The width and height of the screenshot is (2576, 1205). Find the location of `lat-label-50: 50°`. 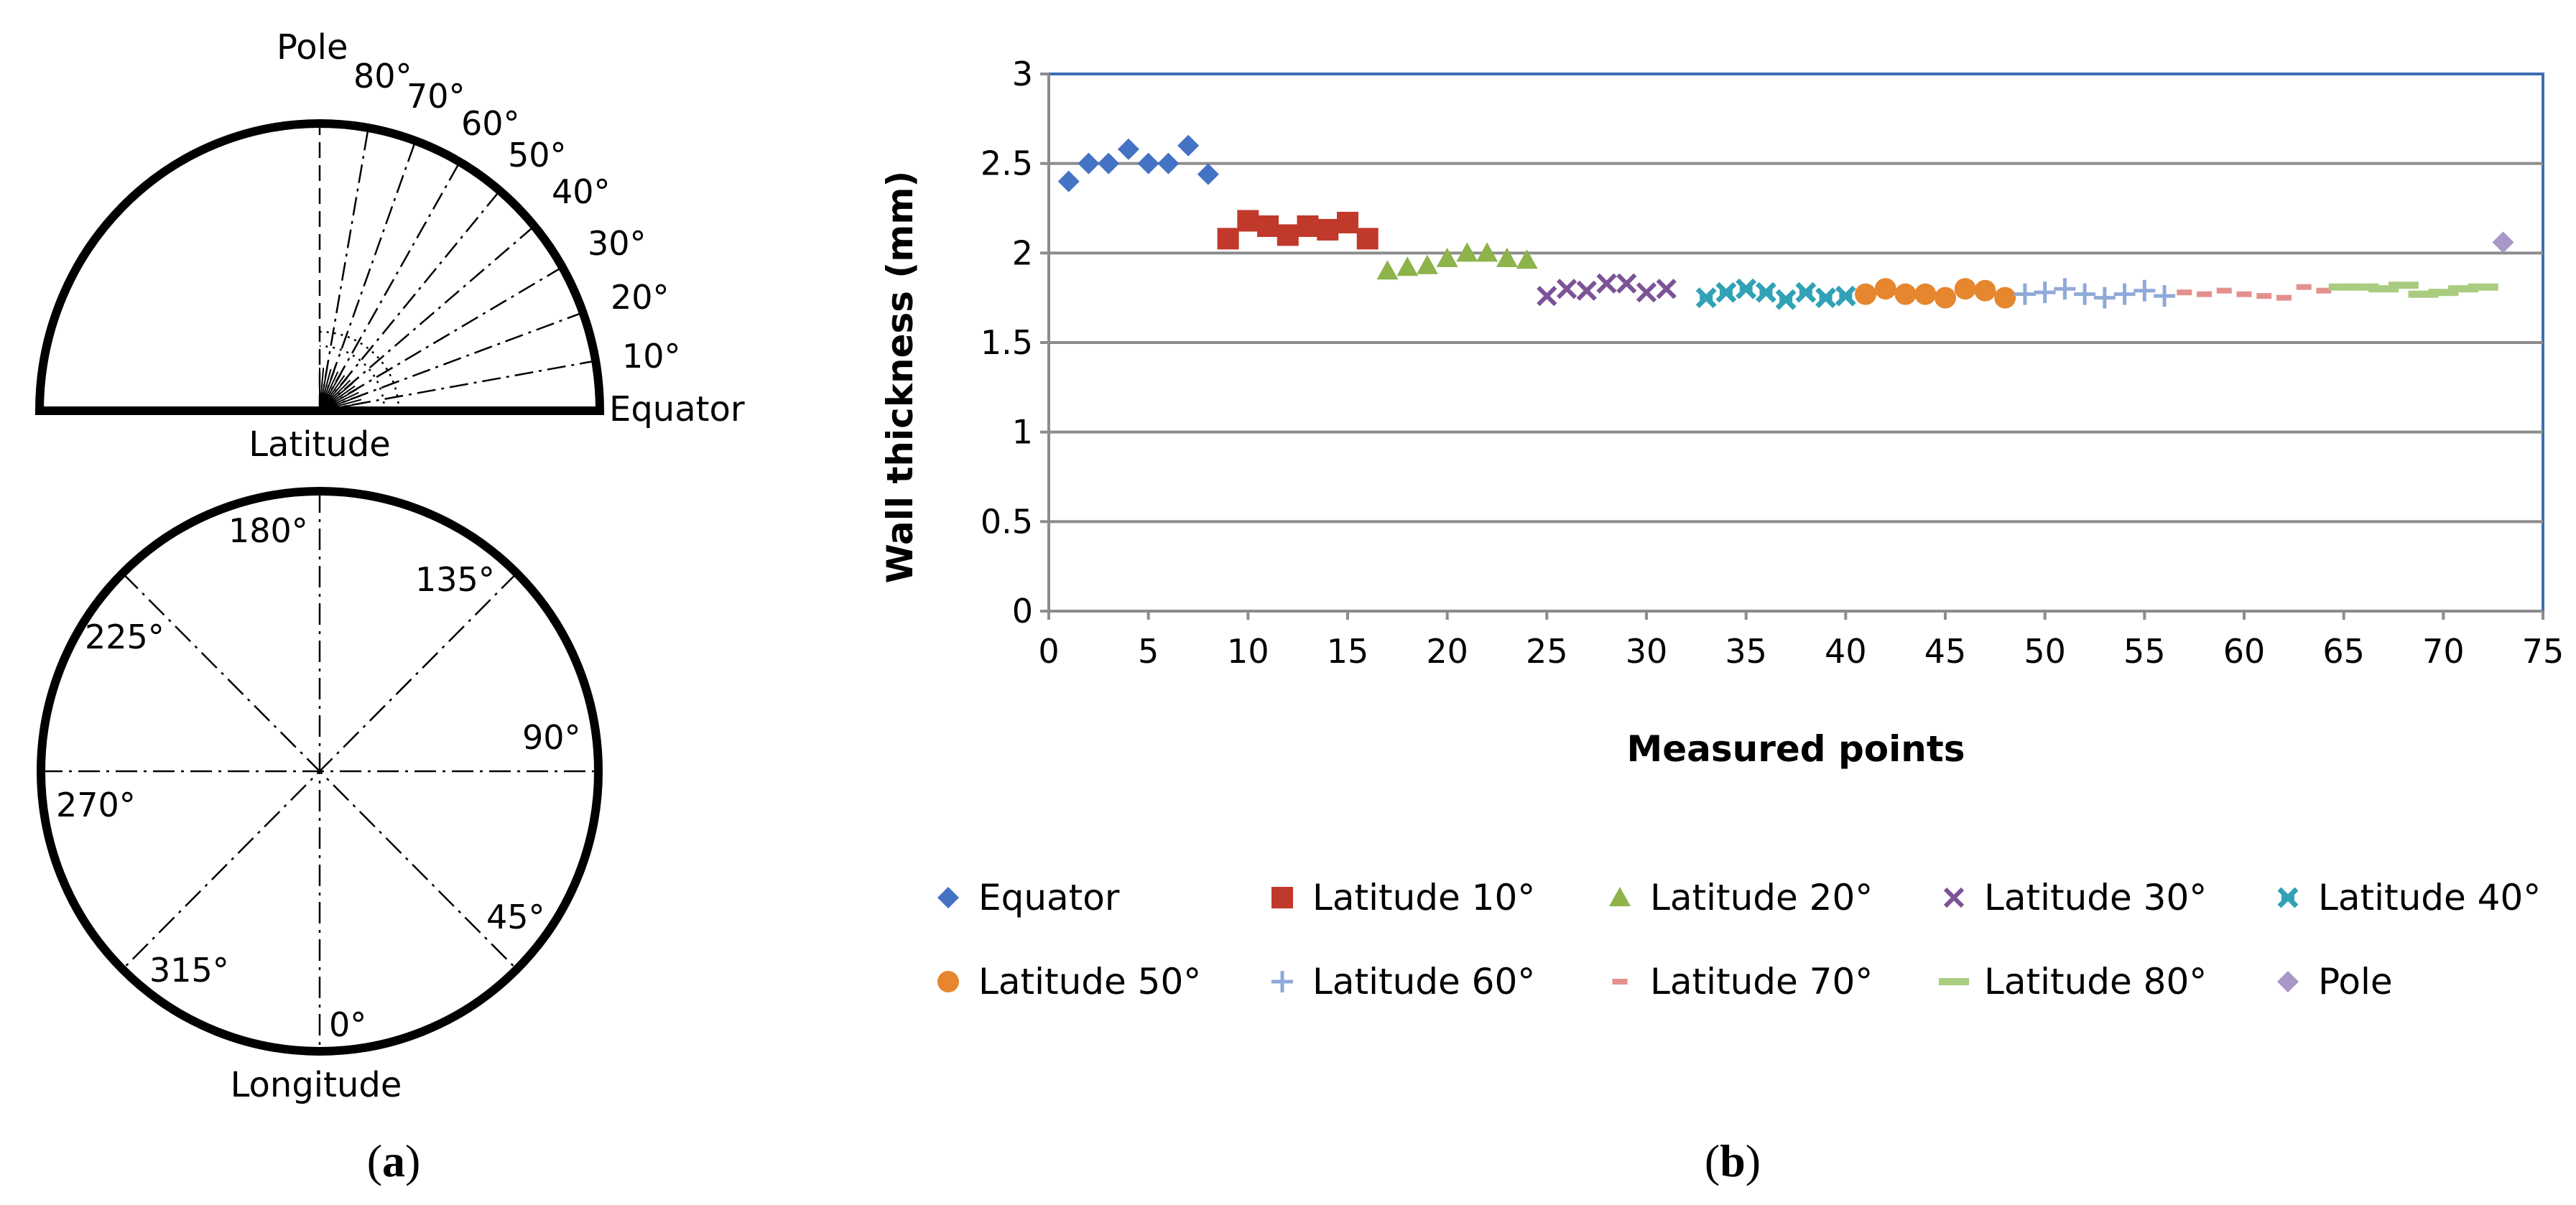

lat-label-50: 50° is located at coordinates (537, 155).